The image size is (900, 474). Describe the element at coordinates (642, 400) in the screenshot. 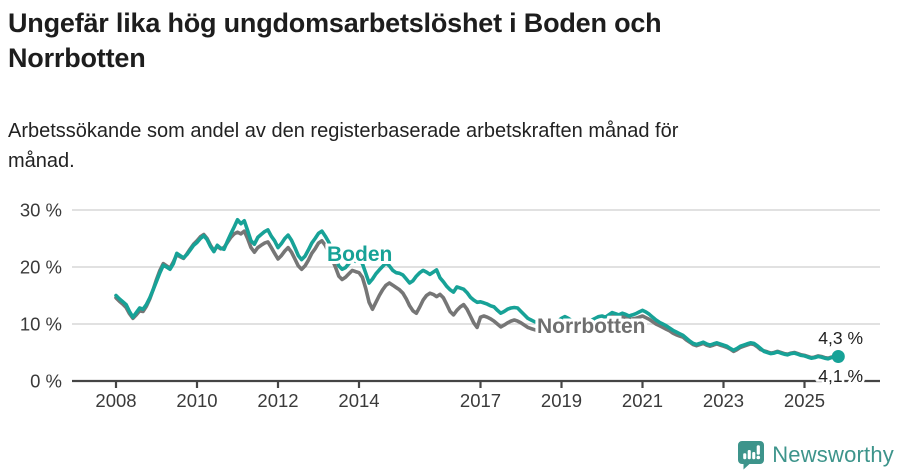

I see `x-tick-label: 2021` at that location.